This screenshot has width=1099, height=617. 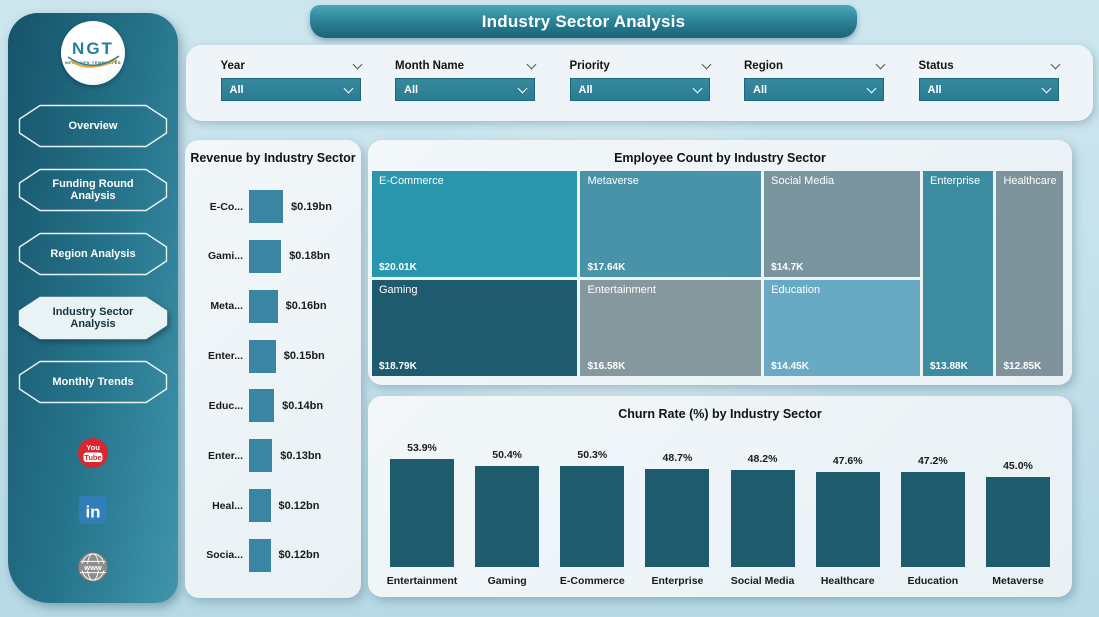 I want to click on treemap-cell-metaverse: Metaverse $17.64K, so click(x=671, y=224).